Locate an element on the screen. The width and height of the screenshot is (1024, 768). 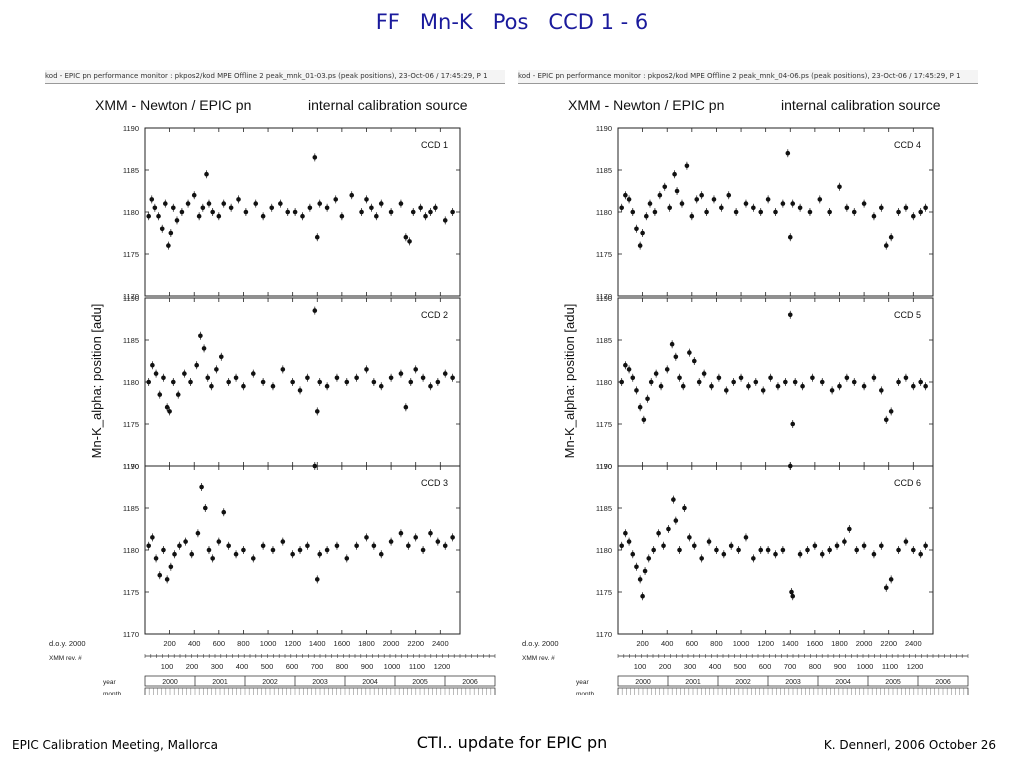
y-tick-label: 1190 is located at coordinates (131, 298).